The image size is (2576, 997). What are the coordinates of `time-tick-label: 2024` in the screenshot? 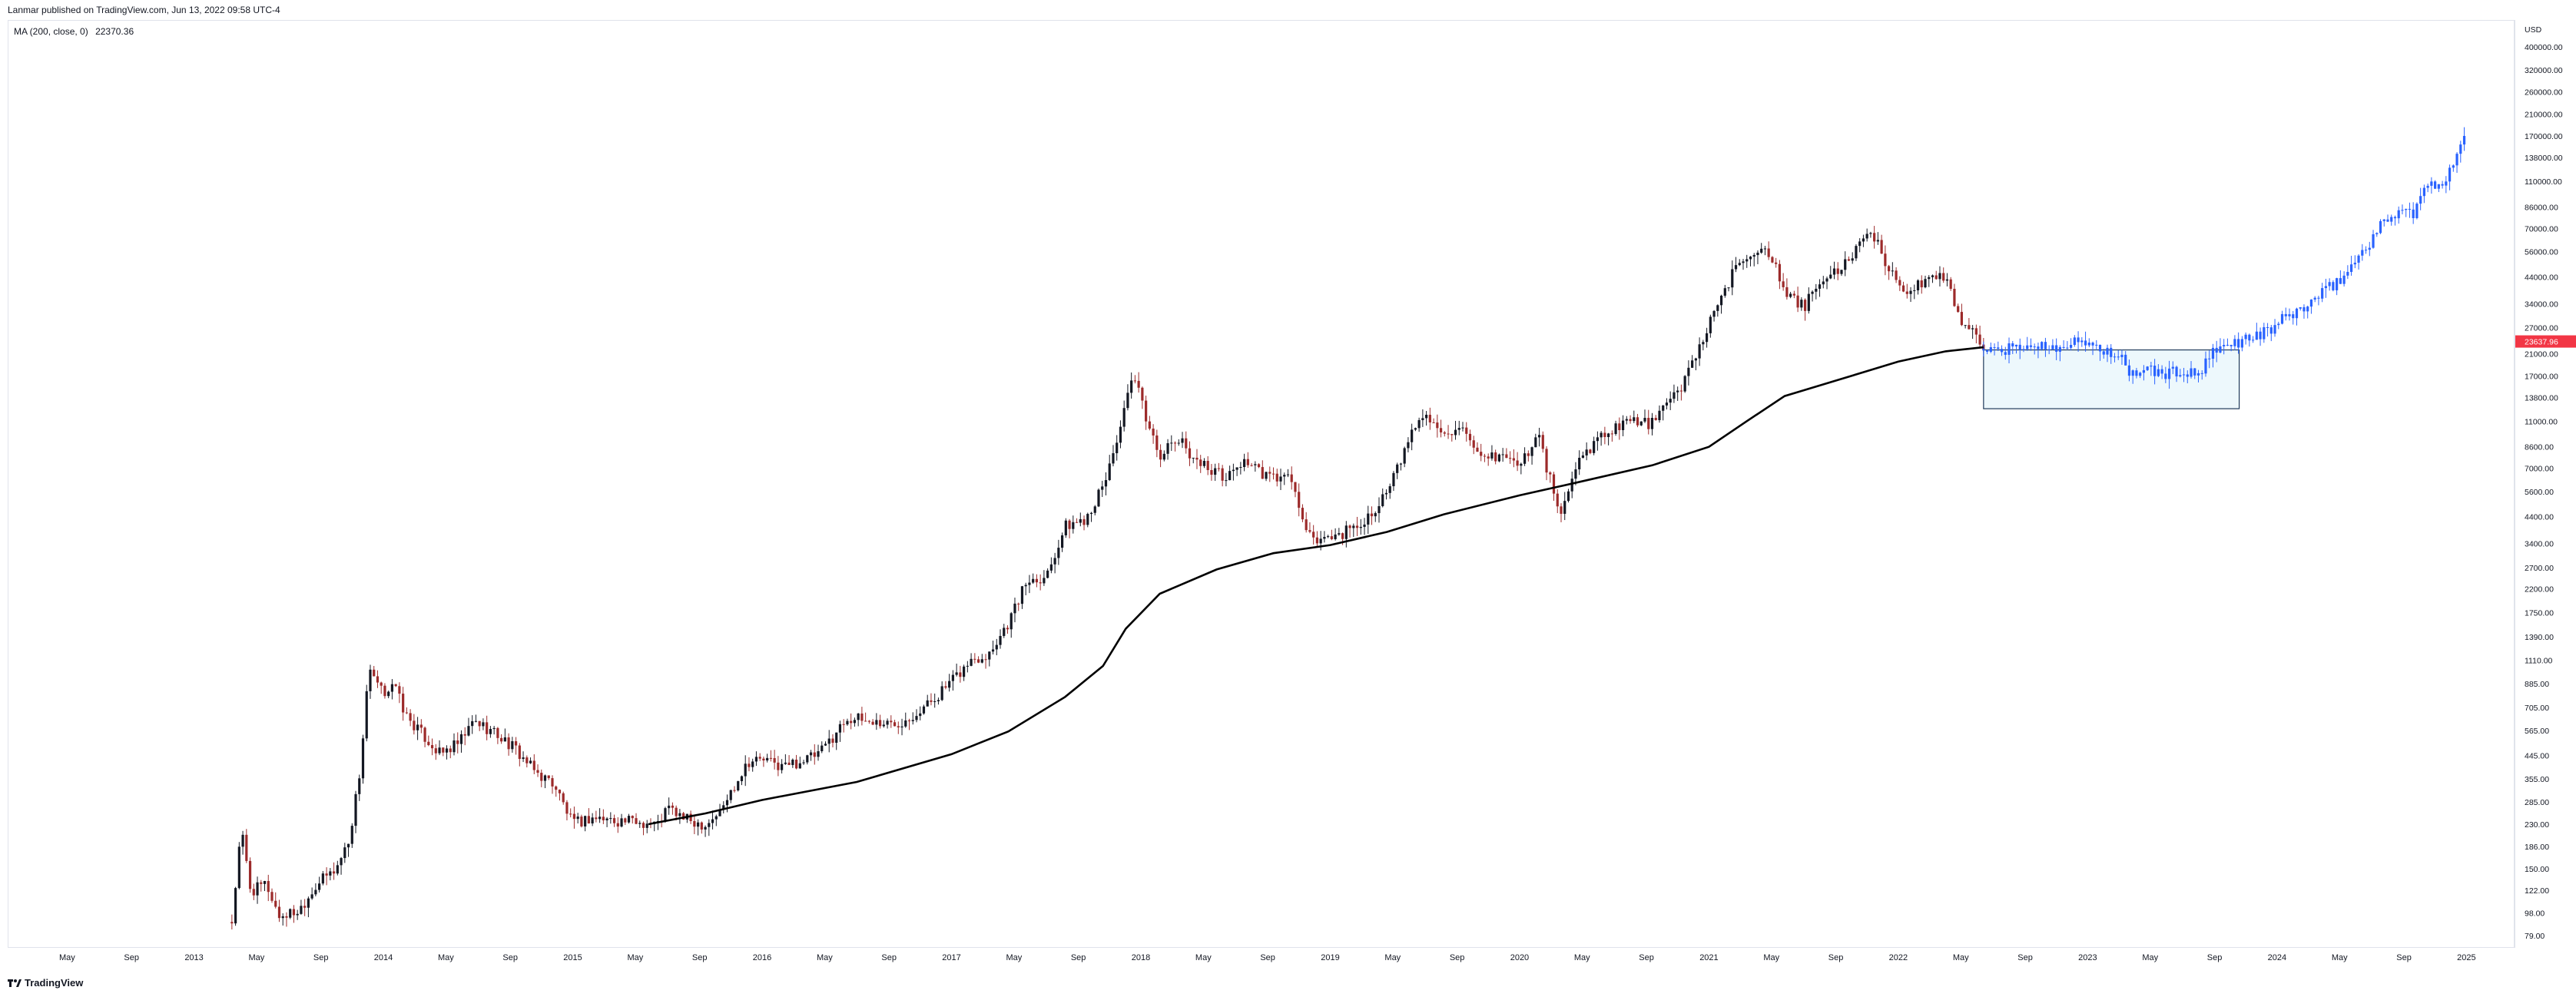 It's located at (2277, 957).